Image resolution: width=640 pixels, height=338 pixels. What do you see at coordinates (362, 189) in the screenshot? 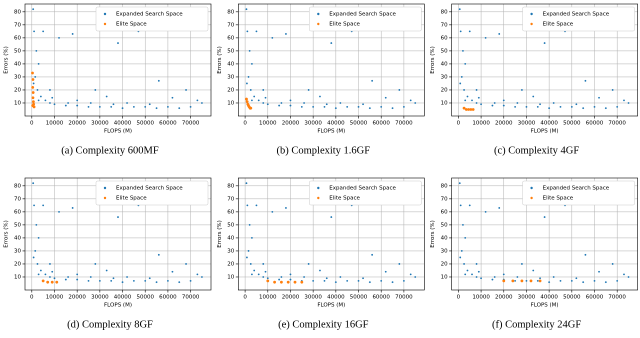
I see `legend-label: Expanded Search Space` at bounding box center [362, 189].